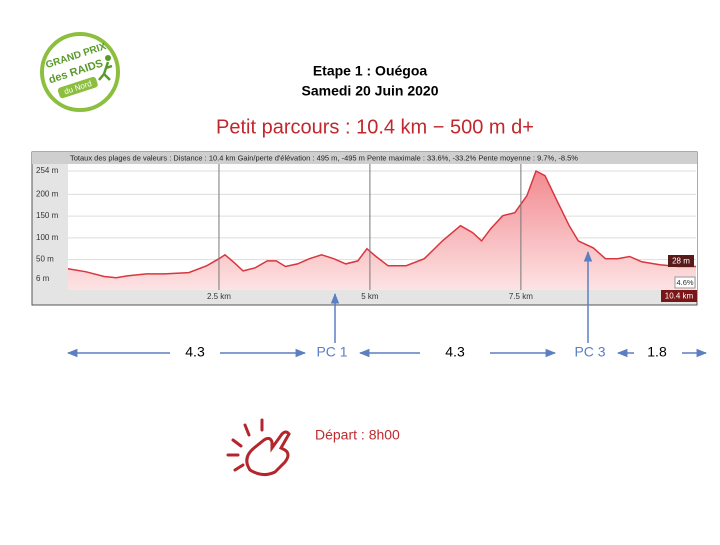  I want to click on x-tick-label: 5 km, so click(370, 296).